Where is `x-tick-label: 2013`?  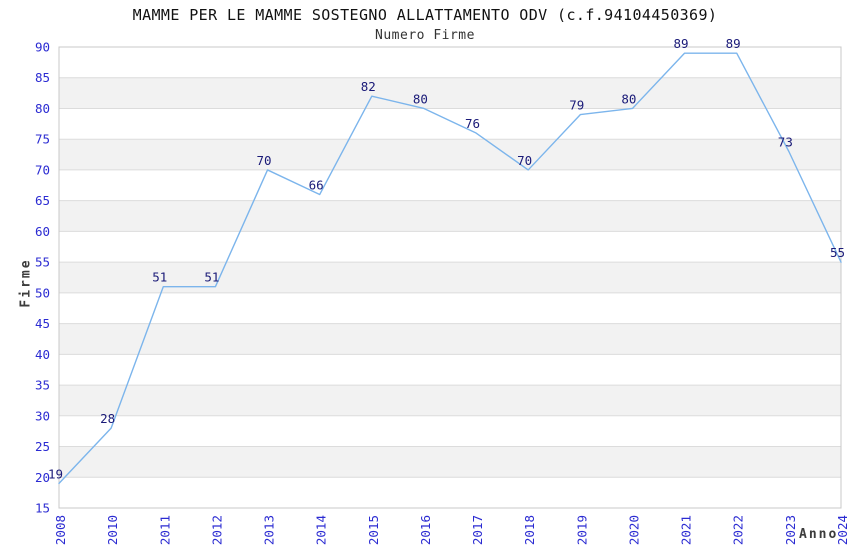
x-tick-label: 2013 is located at coordinates (269, 530).